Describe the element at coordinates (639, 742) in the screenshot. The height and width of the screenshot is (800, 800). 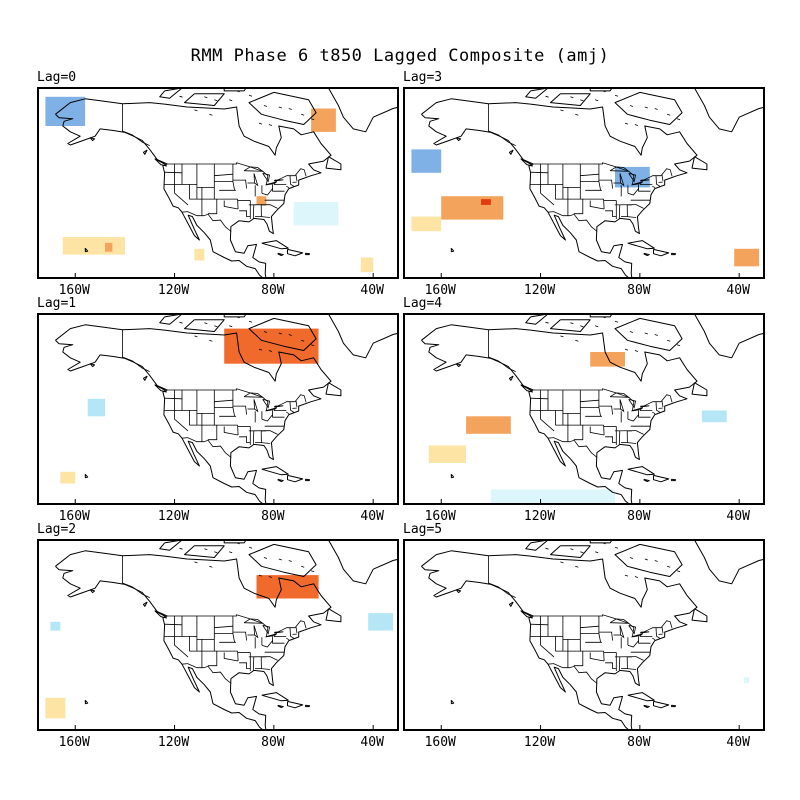
I see `lon-tick-label-lag5-2: 80W` at that location.